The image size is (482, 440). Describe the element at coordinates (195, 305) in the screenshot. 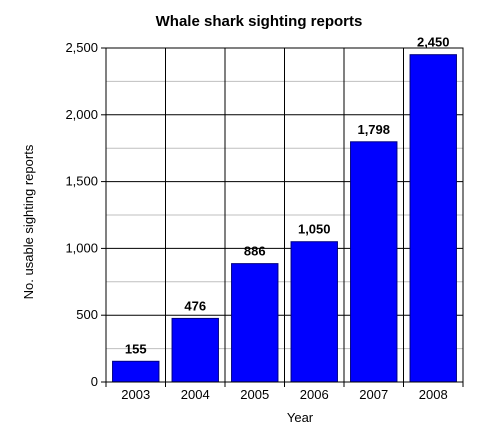

I see `data-label-2004: 476` at that location.